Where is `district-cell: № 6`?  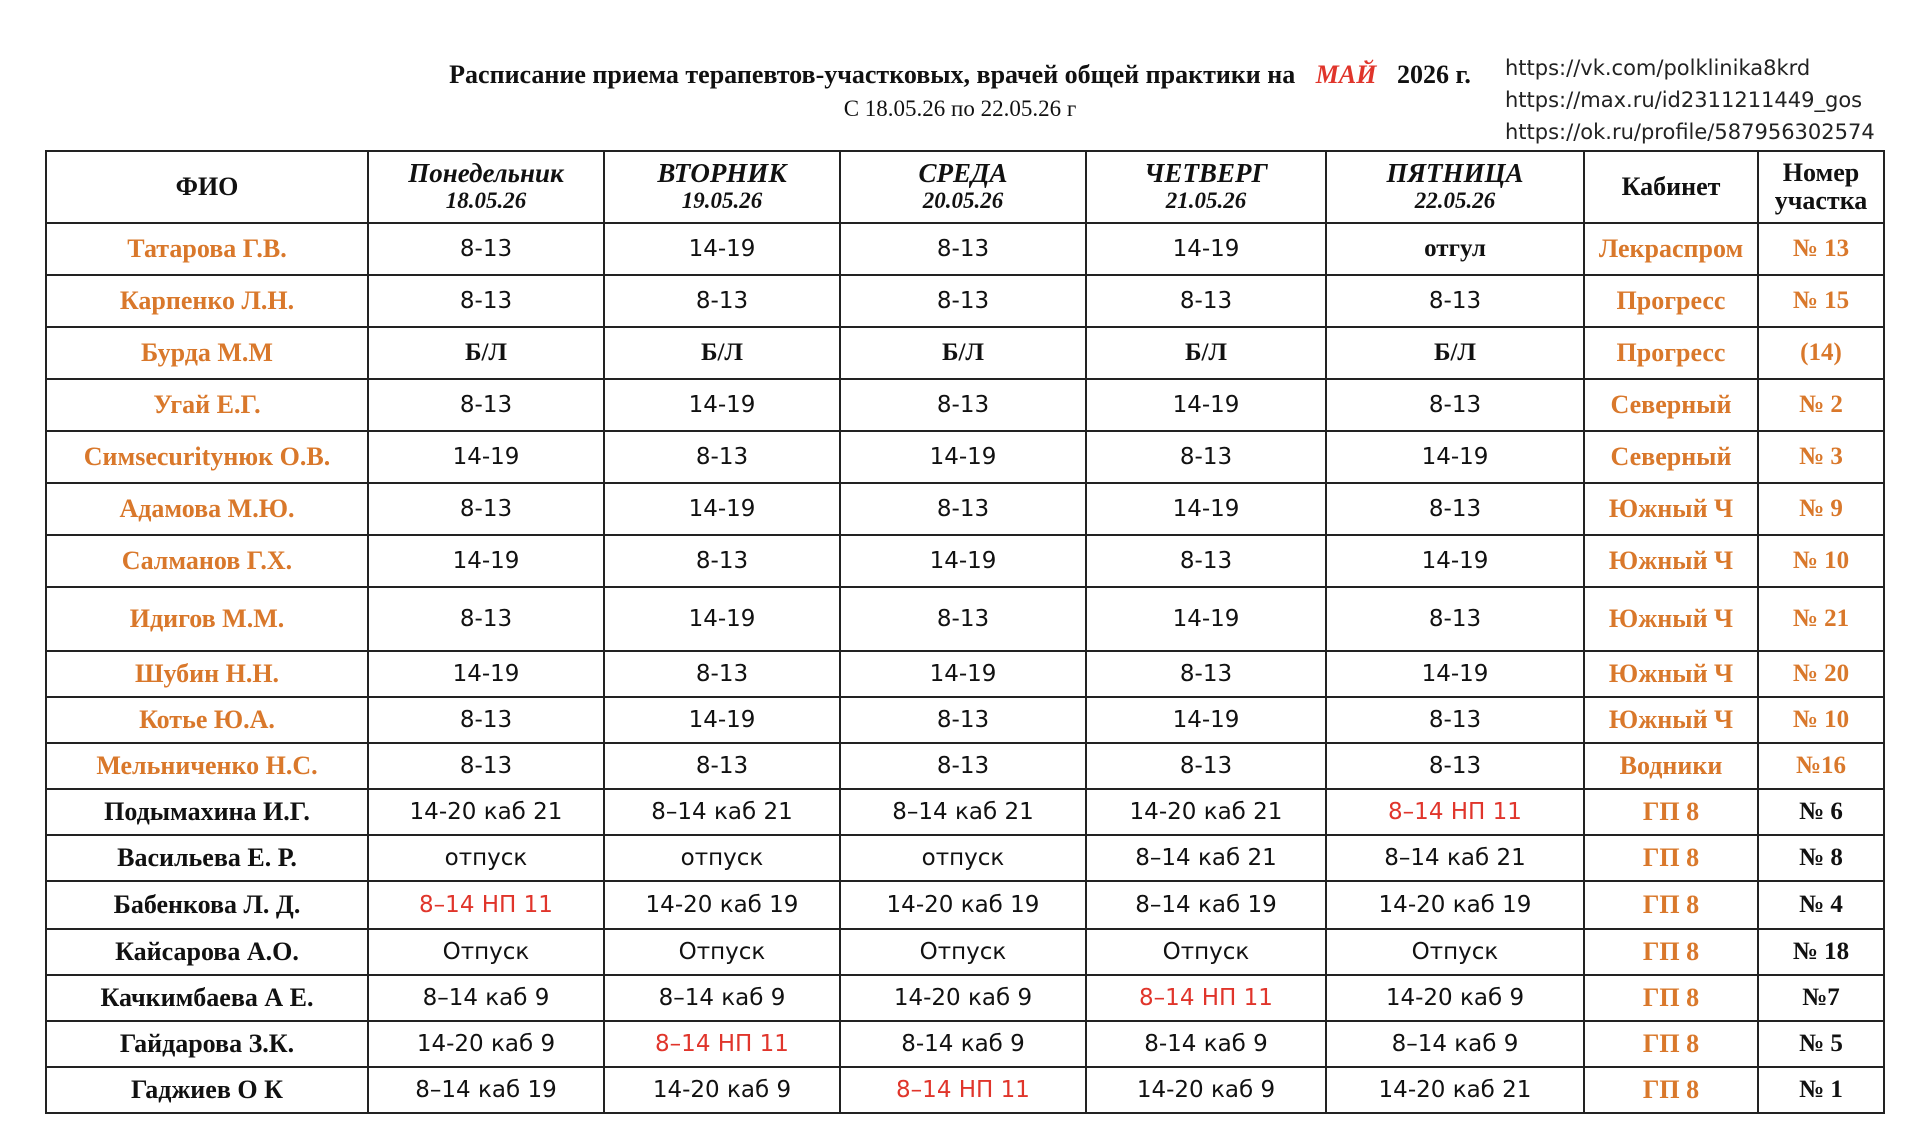
district-cell: № 6 is located at coordinates (1821, 812).